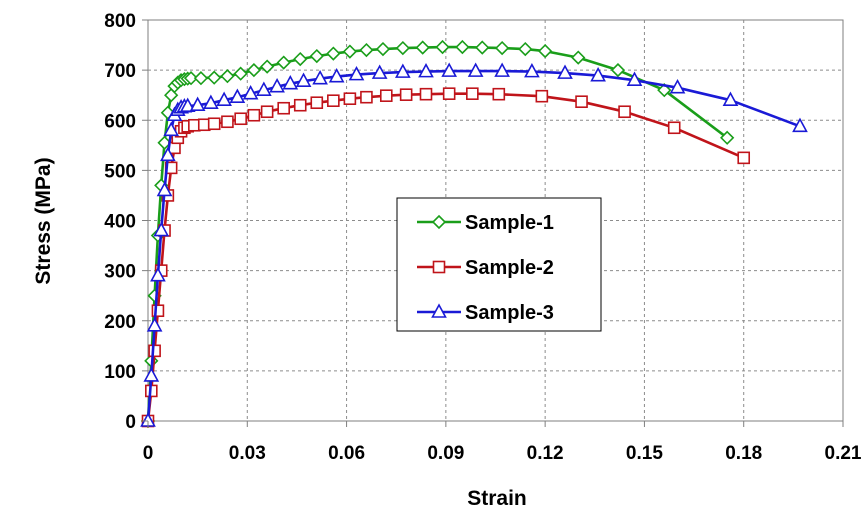 This screenshot has height=524, width=867. I want to click on y-tick-label: 400, so click(120, 222).